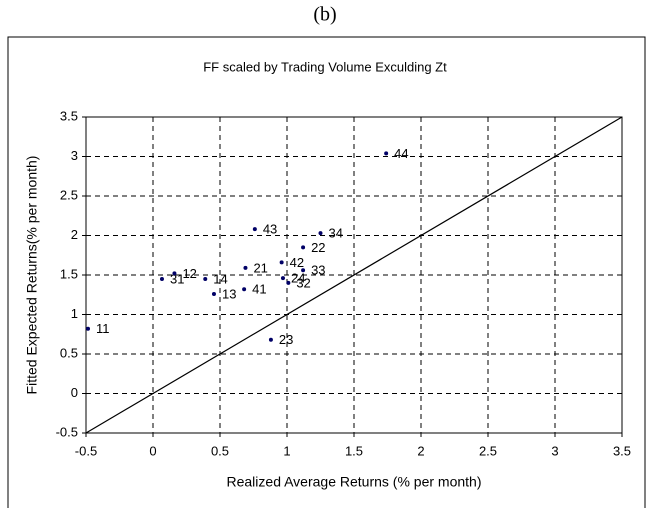 The width and height of the screenshot is (651, 508). Describe the element at coordinates (286, 450) in the screenshot. I see `x-tick-label: 1` at that location.